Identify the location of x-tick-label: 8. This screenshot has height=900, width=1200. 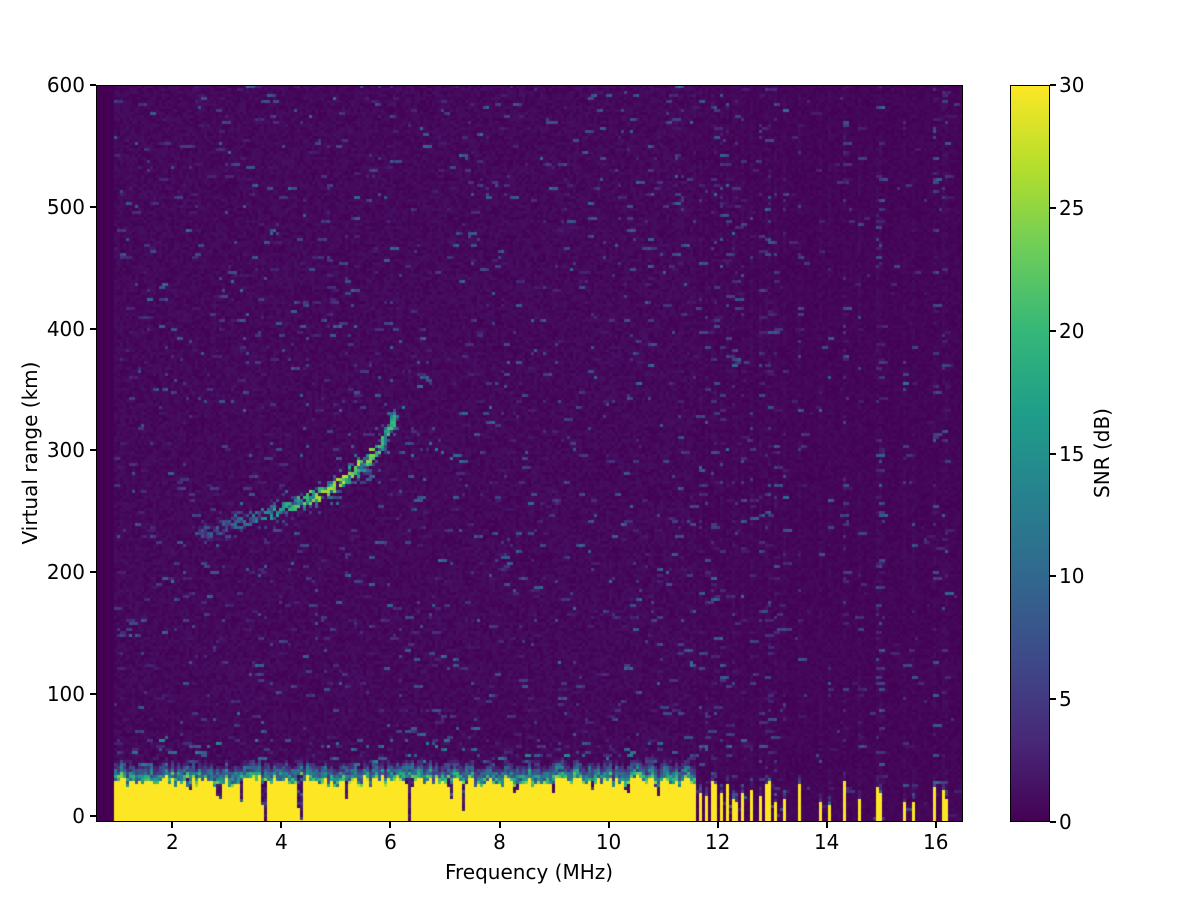
(499, 842).